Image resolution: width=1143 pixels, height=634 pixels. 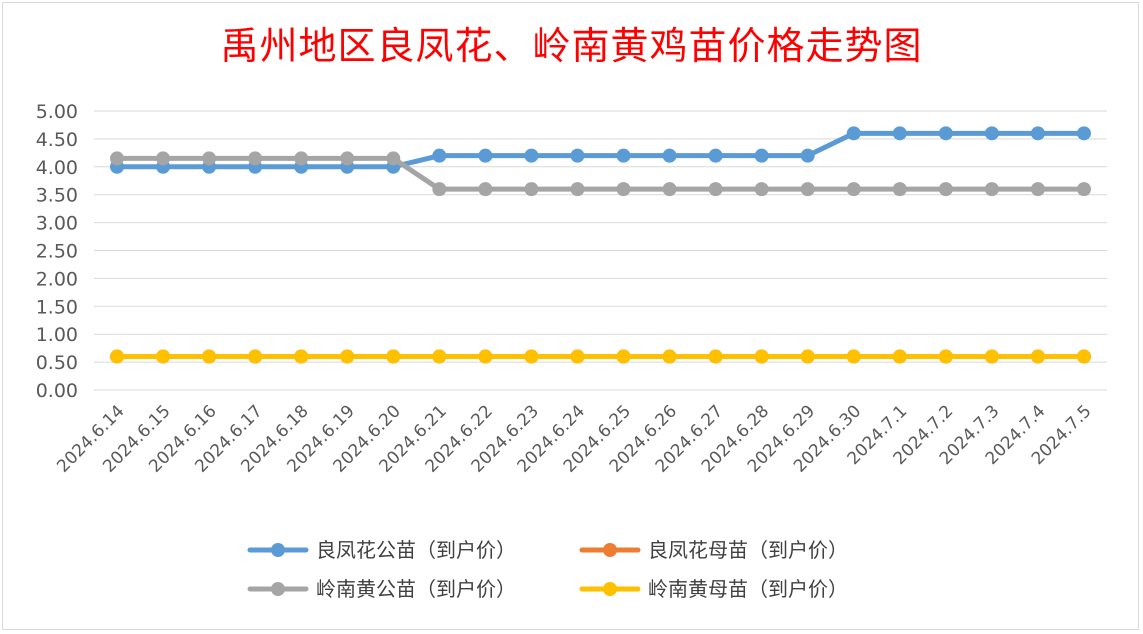 I want to click on y-tick-label: 1.00, so click(x=57, y=335).